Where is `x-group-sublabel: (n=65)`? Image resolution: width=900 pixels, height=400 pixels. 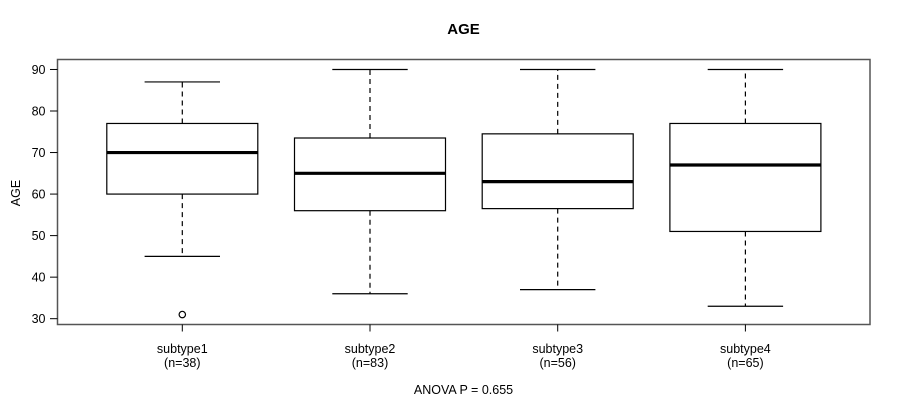 x-group-sublabel: (n=65) is located at coordinates (745, 363).